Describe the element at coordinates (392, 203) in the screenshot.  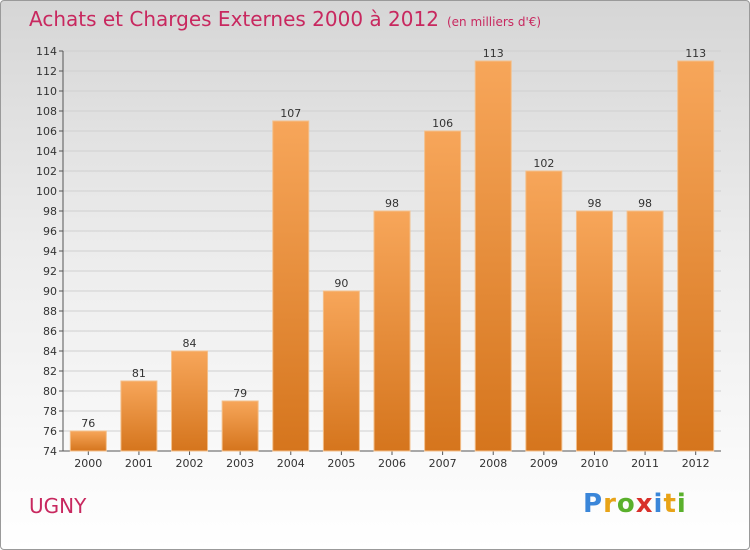
I see `value-label-2006: 98` at that location.